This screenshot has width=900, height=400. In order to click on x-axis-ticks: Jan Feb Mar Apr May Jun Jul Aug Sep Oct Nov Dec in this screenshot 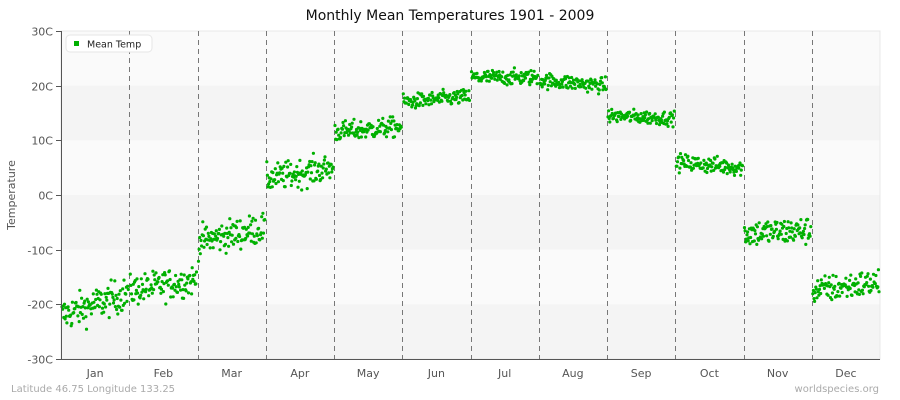, I will do `click(471, 373)`.